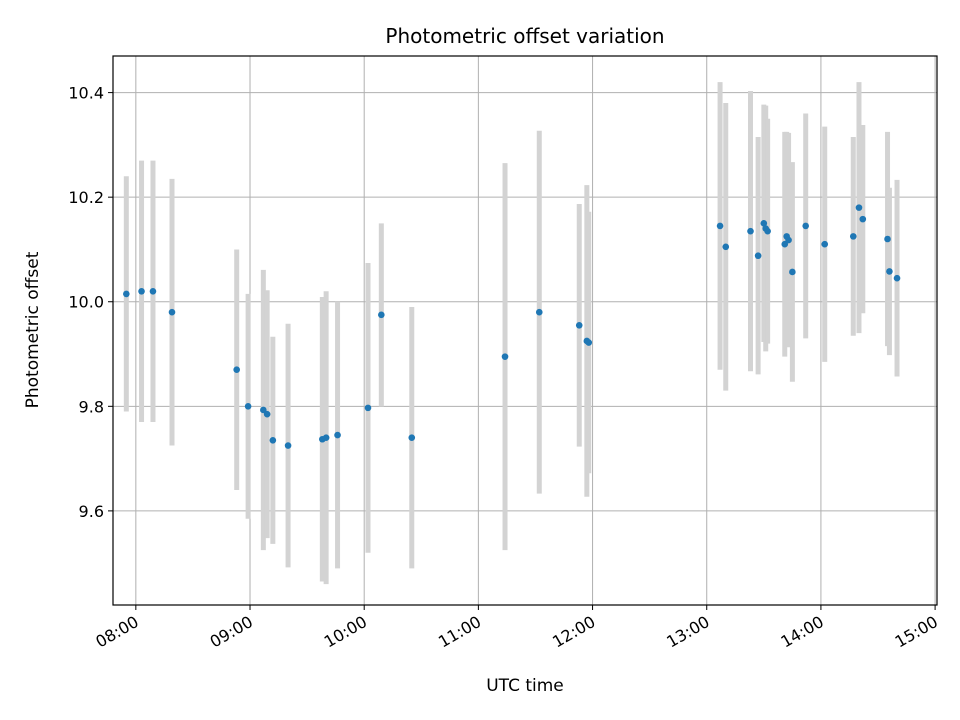  I want to click on x-axis-label: UTC time, so click(525, 686).